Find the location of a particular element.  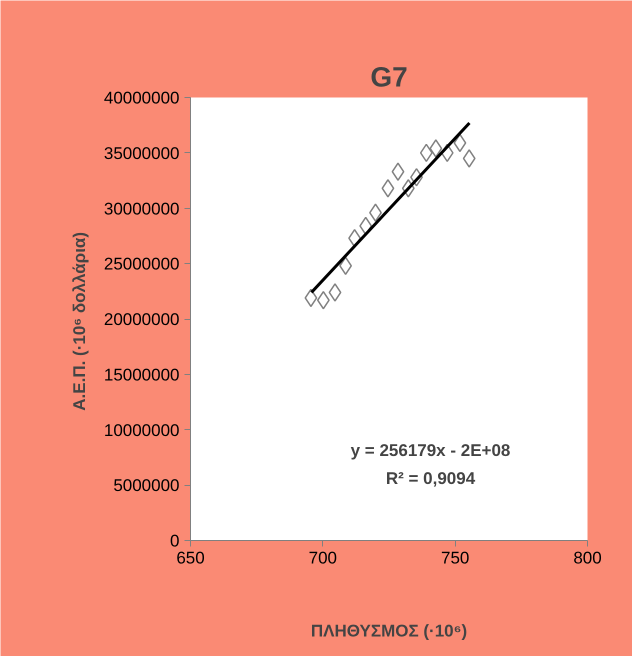

y-tick-label: 10000000 is located at coordinates (142, 430).